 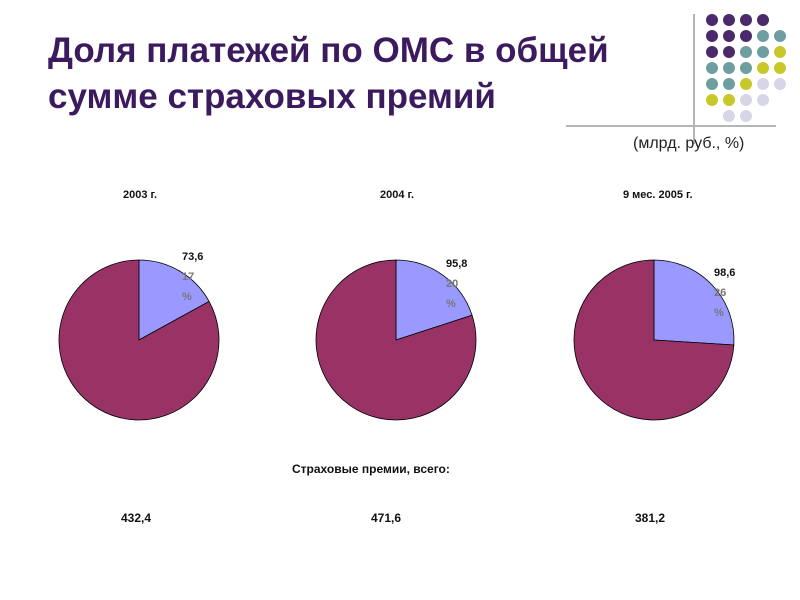 I want to click on total-2003: 432,4, so click(x=136, y=518).